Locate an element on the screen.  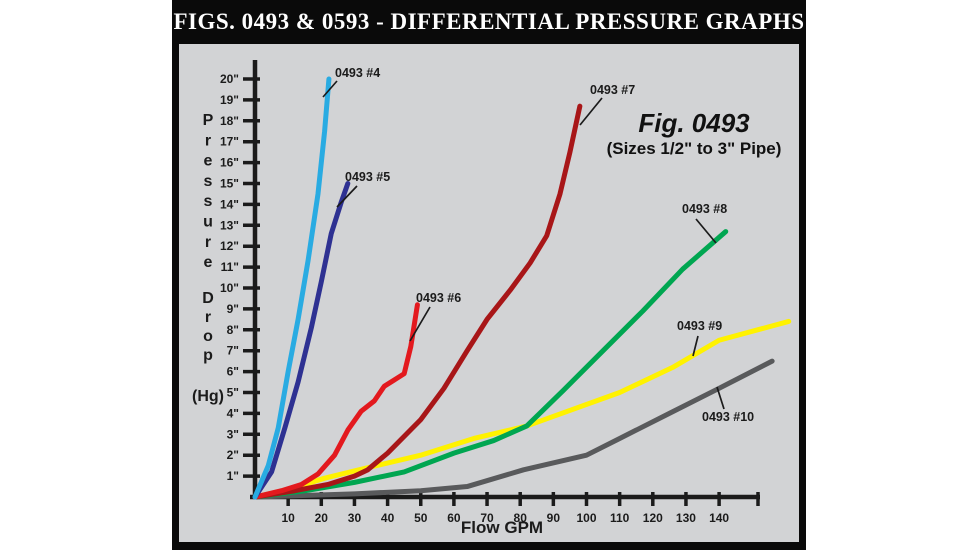
y-tick-label: 18" is located at coordinates (229, 121).